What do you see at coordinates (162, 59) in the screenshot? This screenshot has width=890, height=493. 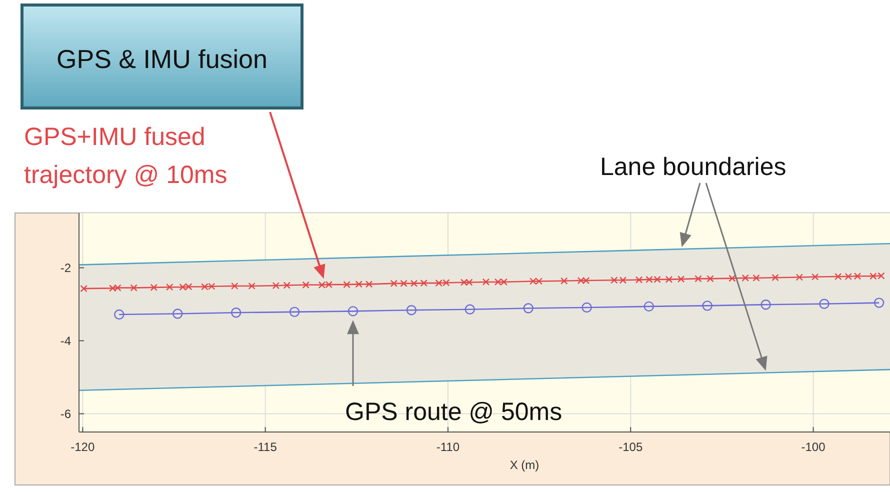 I see `chart-title: GPS & IMU fusion` at bounding box center [162, 59].